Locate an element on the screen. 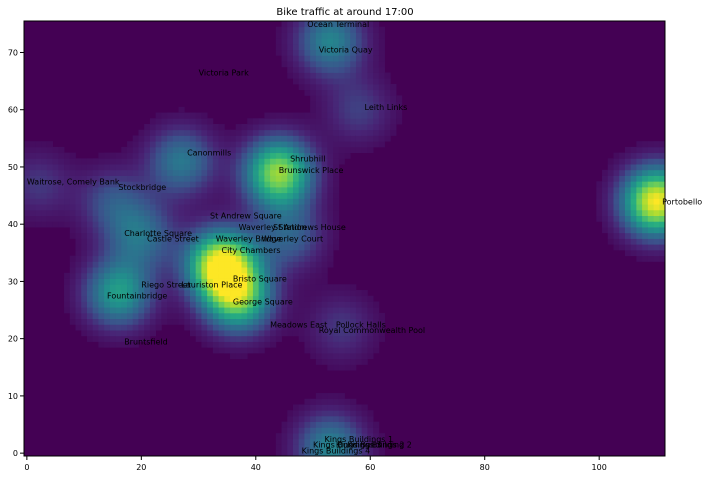 Image resolution: width=710 pixels, height=479 pixels. station-label: Bristo Square is located at coordinates (260, 279).